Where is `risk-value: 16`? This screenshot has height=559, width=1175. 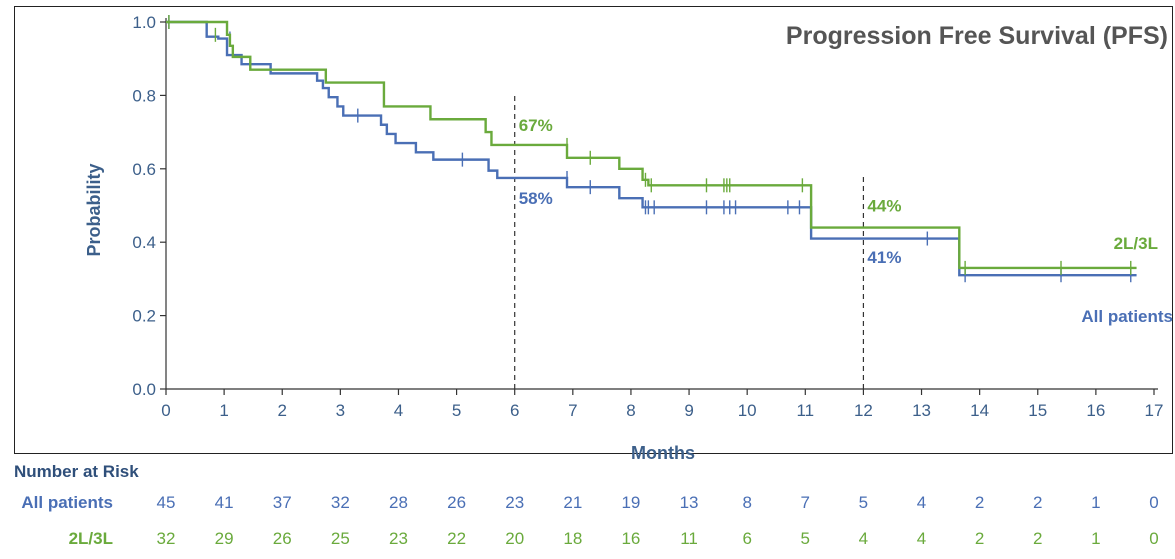
risk-value: 16 is located at coordinates (630, 538).